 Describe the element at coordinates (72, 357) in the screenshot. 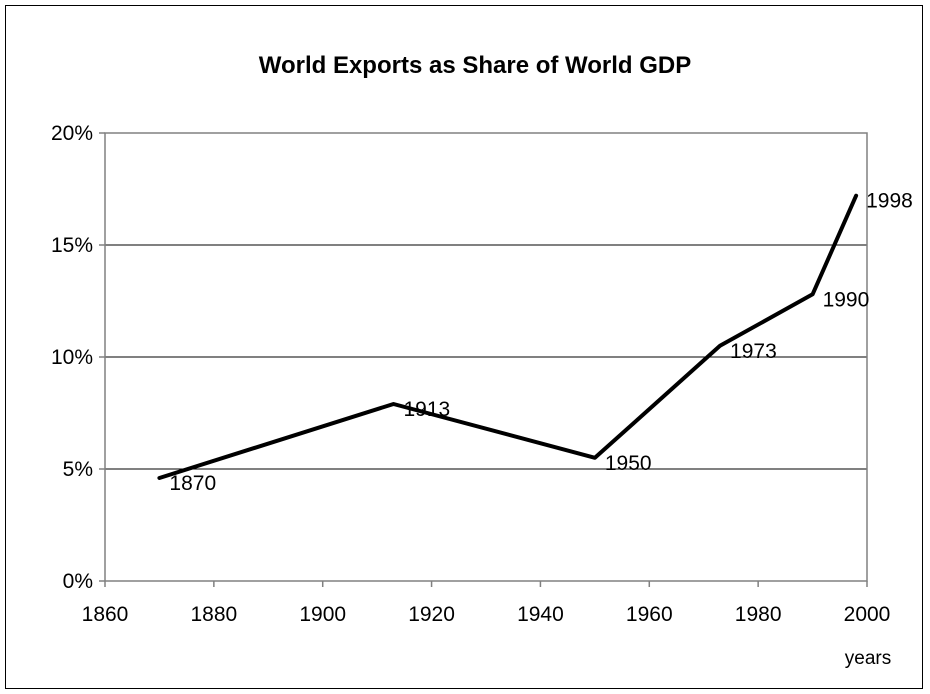

I see `y-tick-label: 10%` at that location.